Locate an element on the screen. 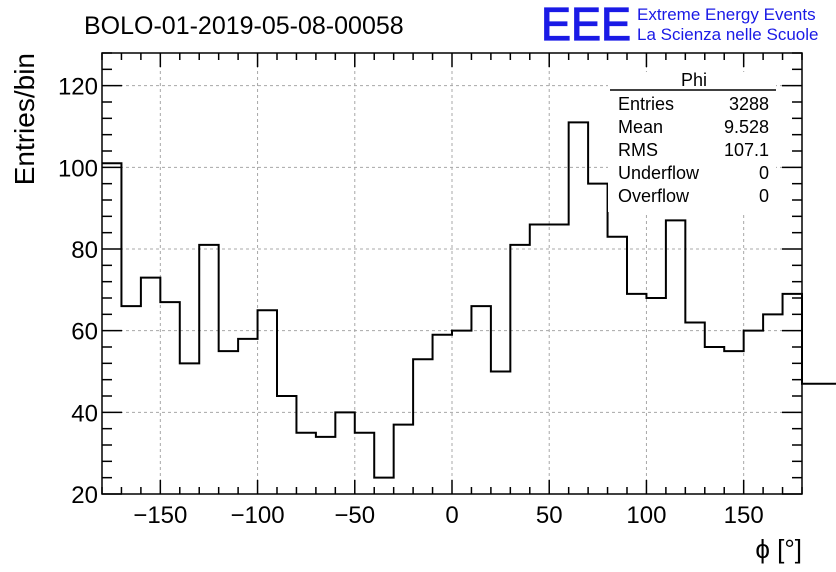 The width and height of the screenshot is (836, 572). y-tick-label: 80 is located at coordinates (84, 250).